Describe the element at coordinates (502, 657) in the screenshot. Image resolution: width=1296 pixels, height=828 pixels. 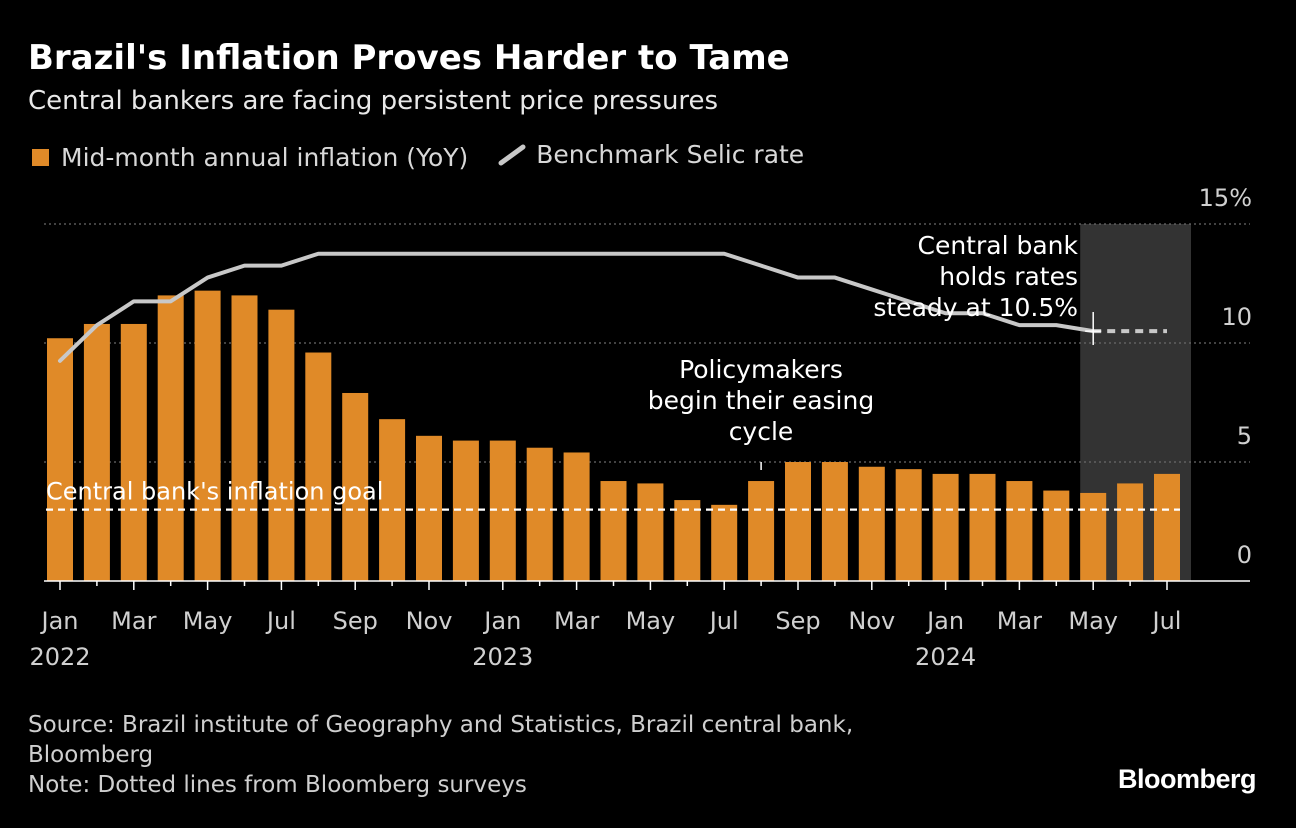
I see `x-year-label: 2023` at that location.